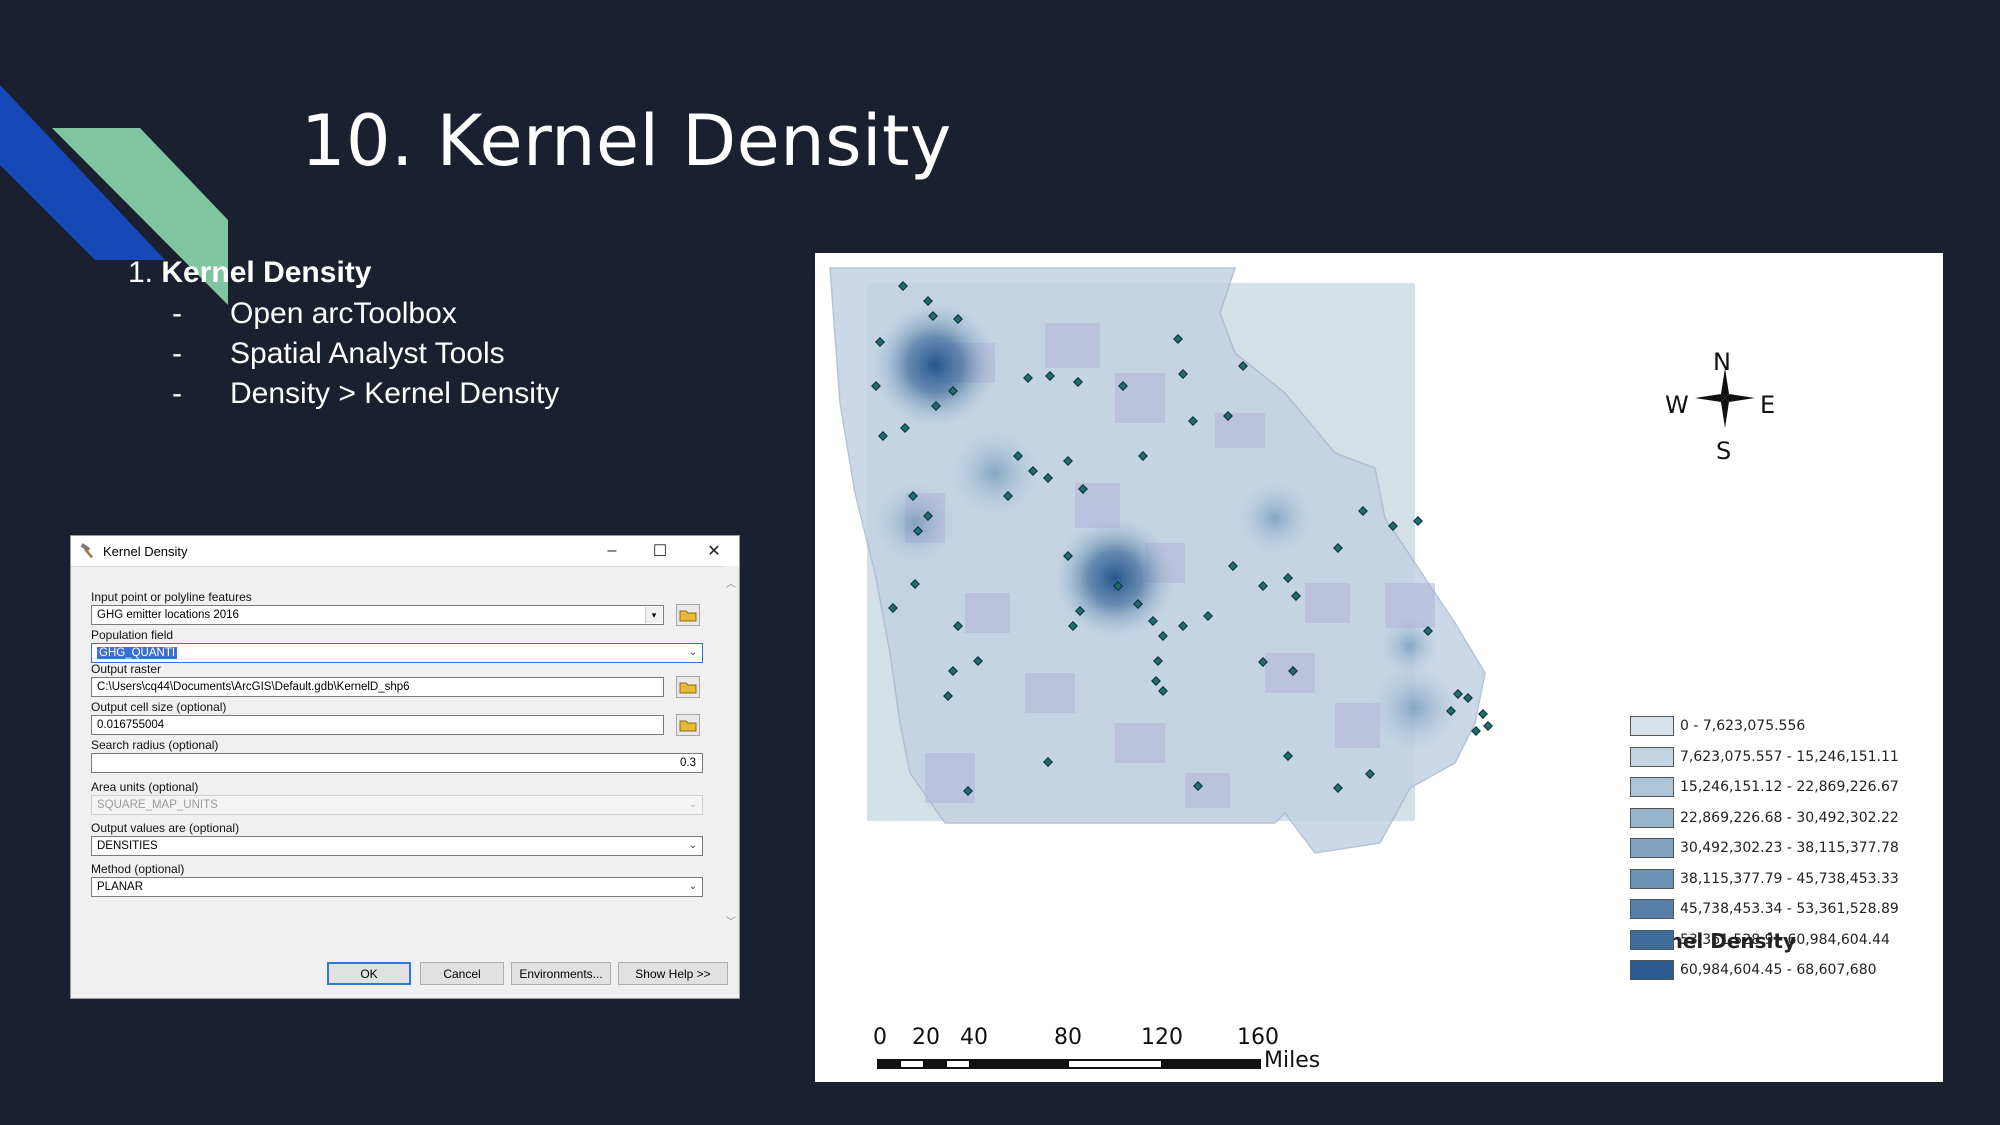 The width and height of the screenshot is (2000, 1125). I want to click on method-value: PLANAR, so click(120, 887).